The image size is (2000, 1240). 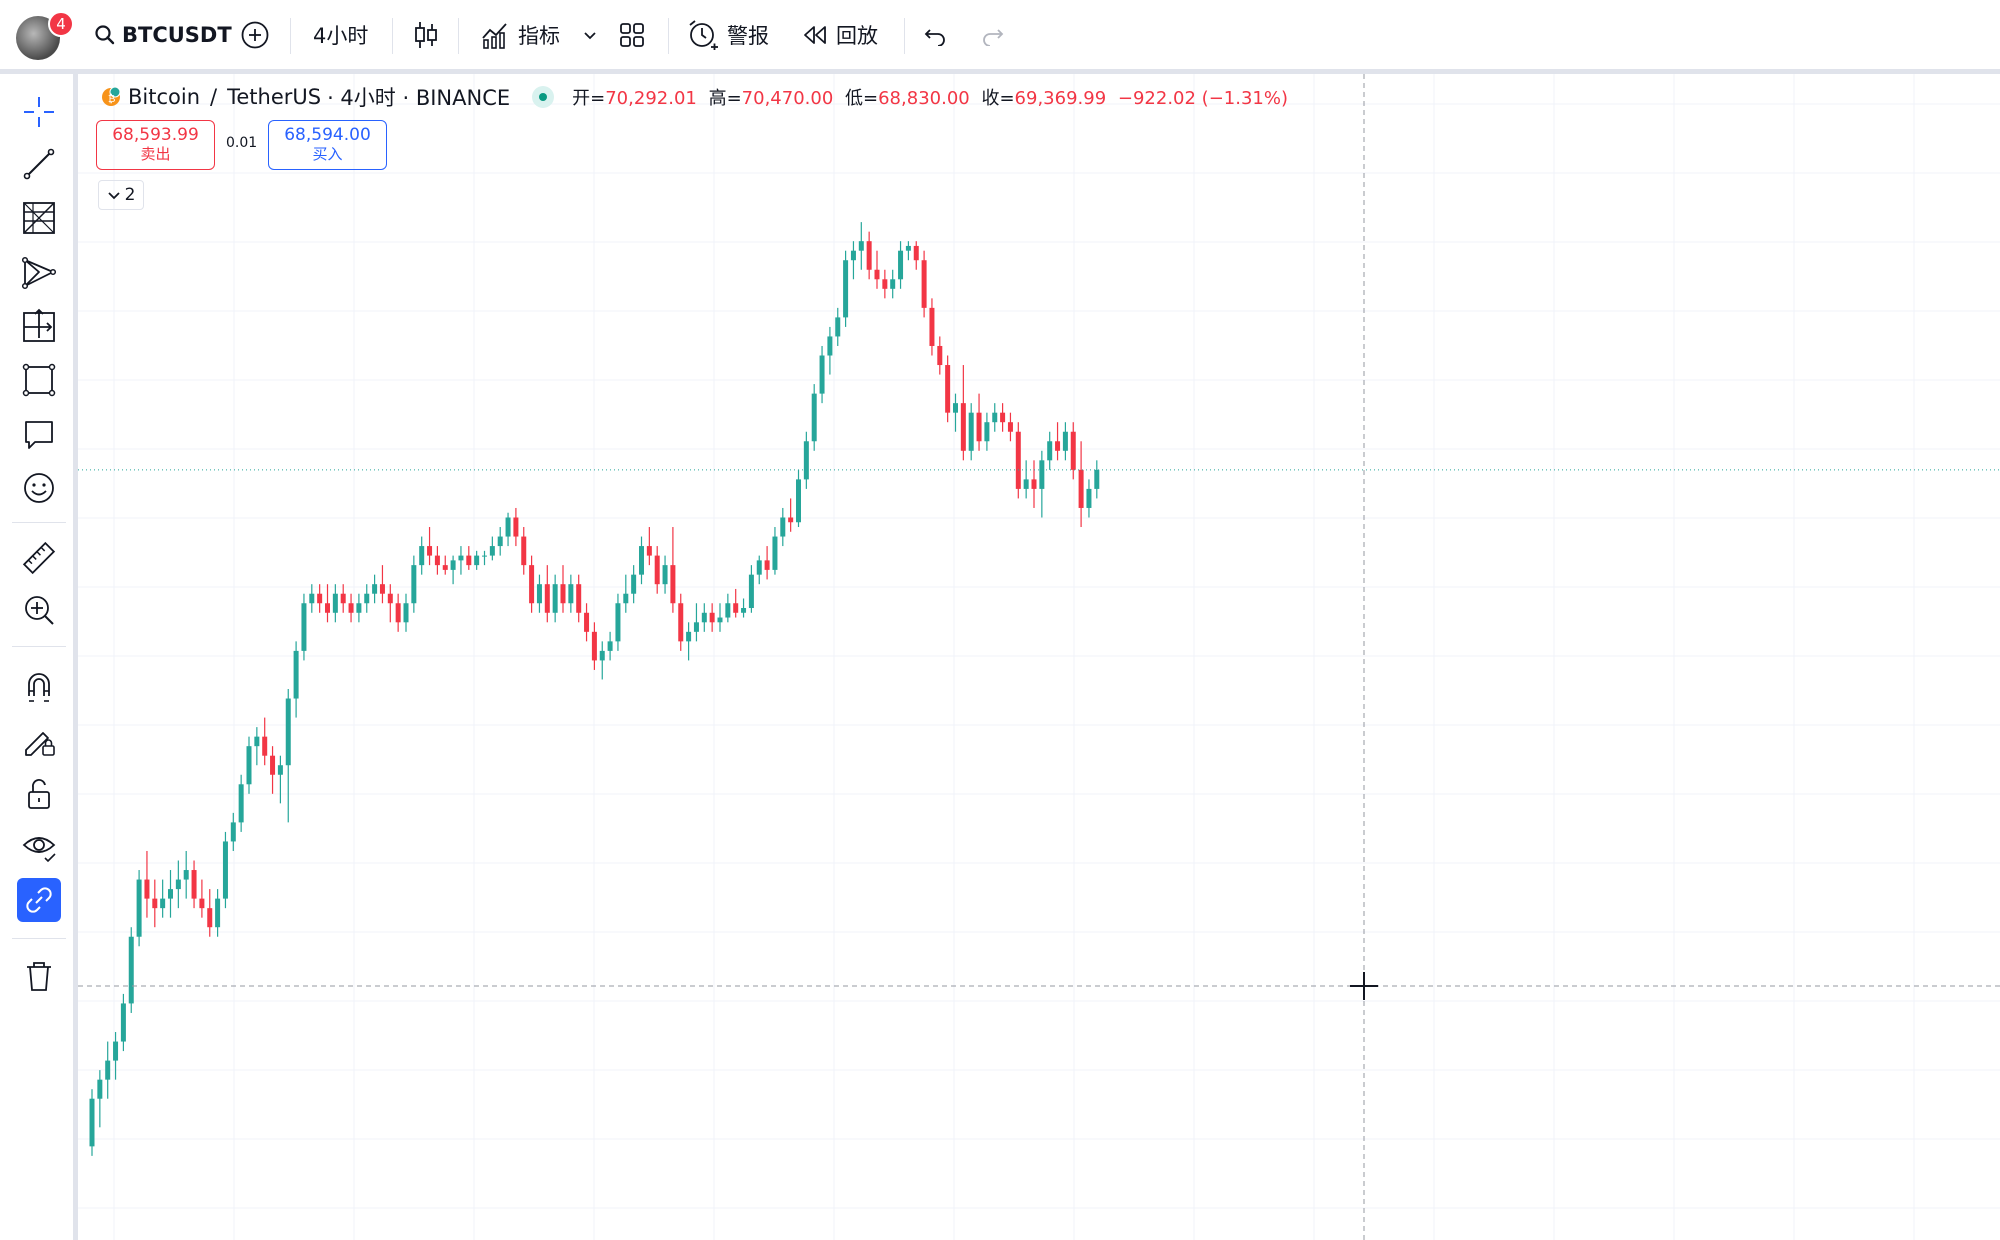 What do you see at coordinates (255, 35) in the screenshot?
I see `compare-symbol-button` at bounding box center [255, 35].